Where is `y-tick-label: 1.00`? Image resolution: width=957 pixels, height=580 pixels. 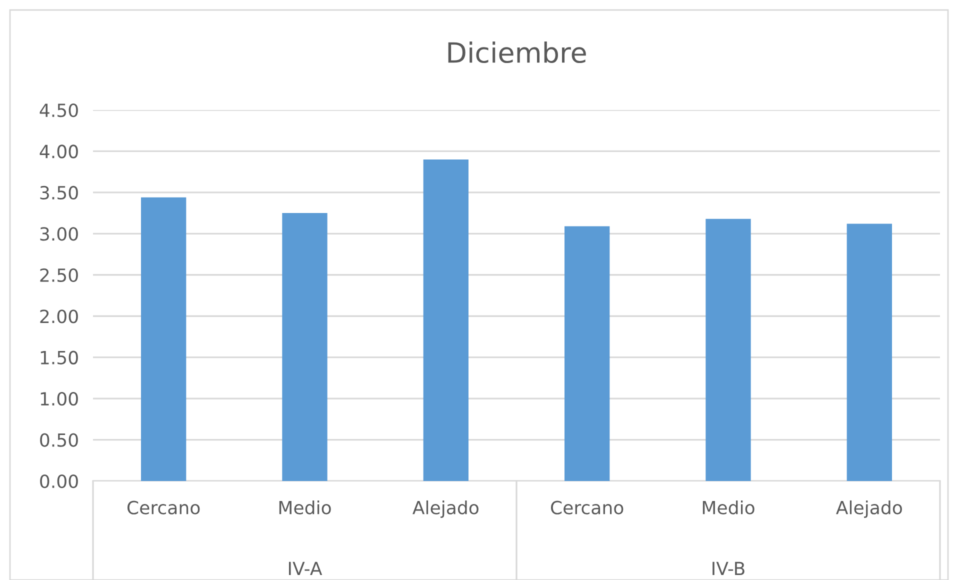
y-tick-label: 1.00 is located at coordinates (59, 399).